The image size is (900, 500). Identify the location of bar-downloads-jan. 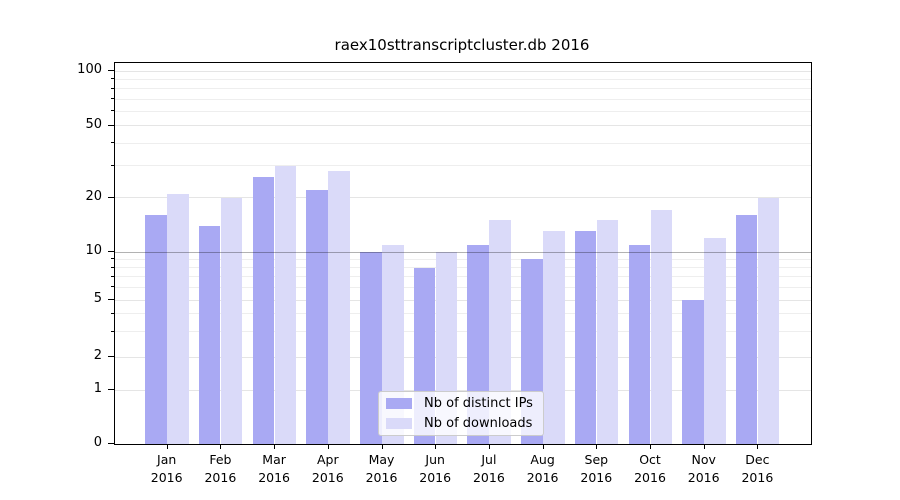
(178, 318).